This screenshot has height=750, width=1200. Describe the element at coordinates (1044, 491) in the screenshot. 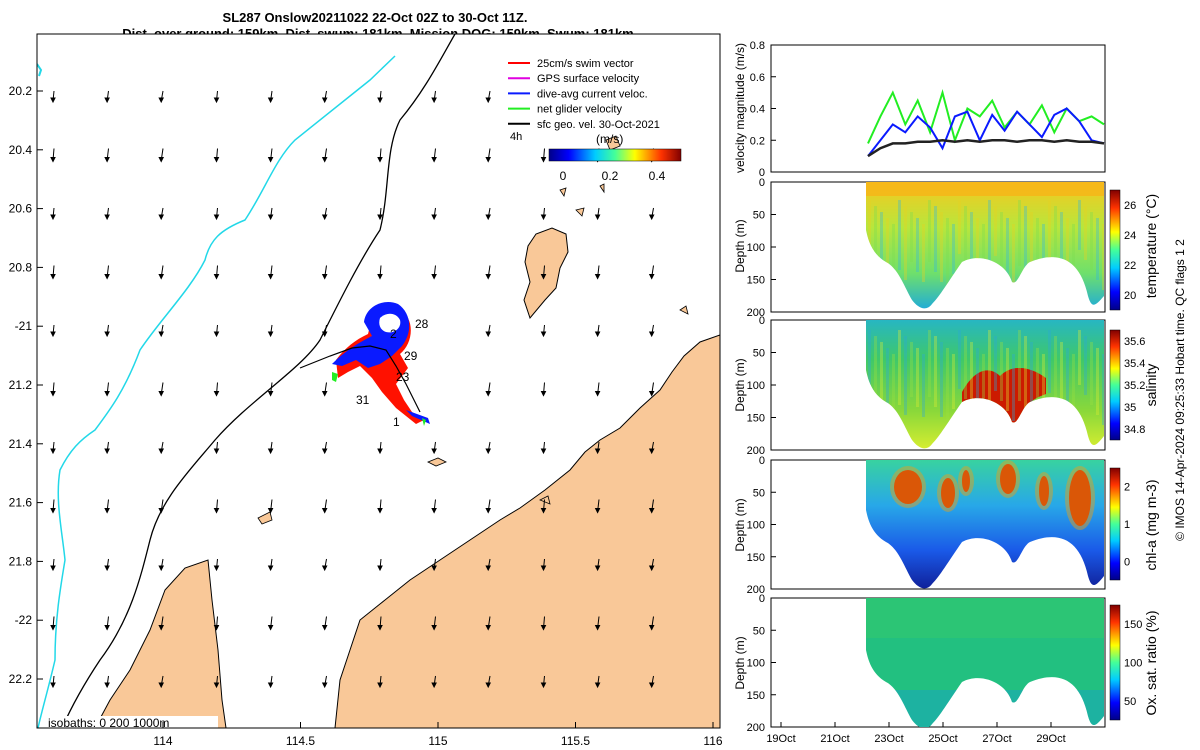

I see `chl-bloom` at that location.